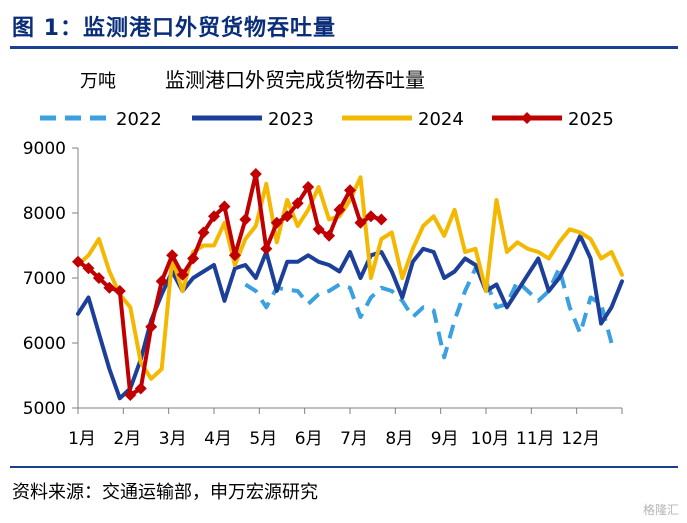 This screenshot has height=523, width=687. I want to click on x-tick-label: 5月, so click(263, 439).